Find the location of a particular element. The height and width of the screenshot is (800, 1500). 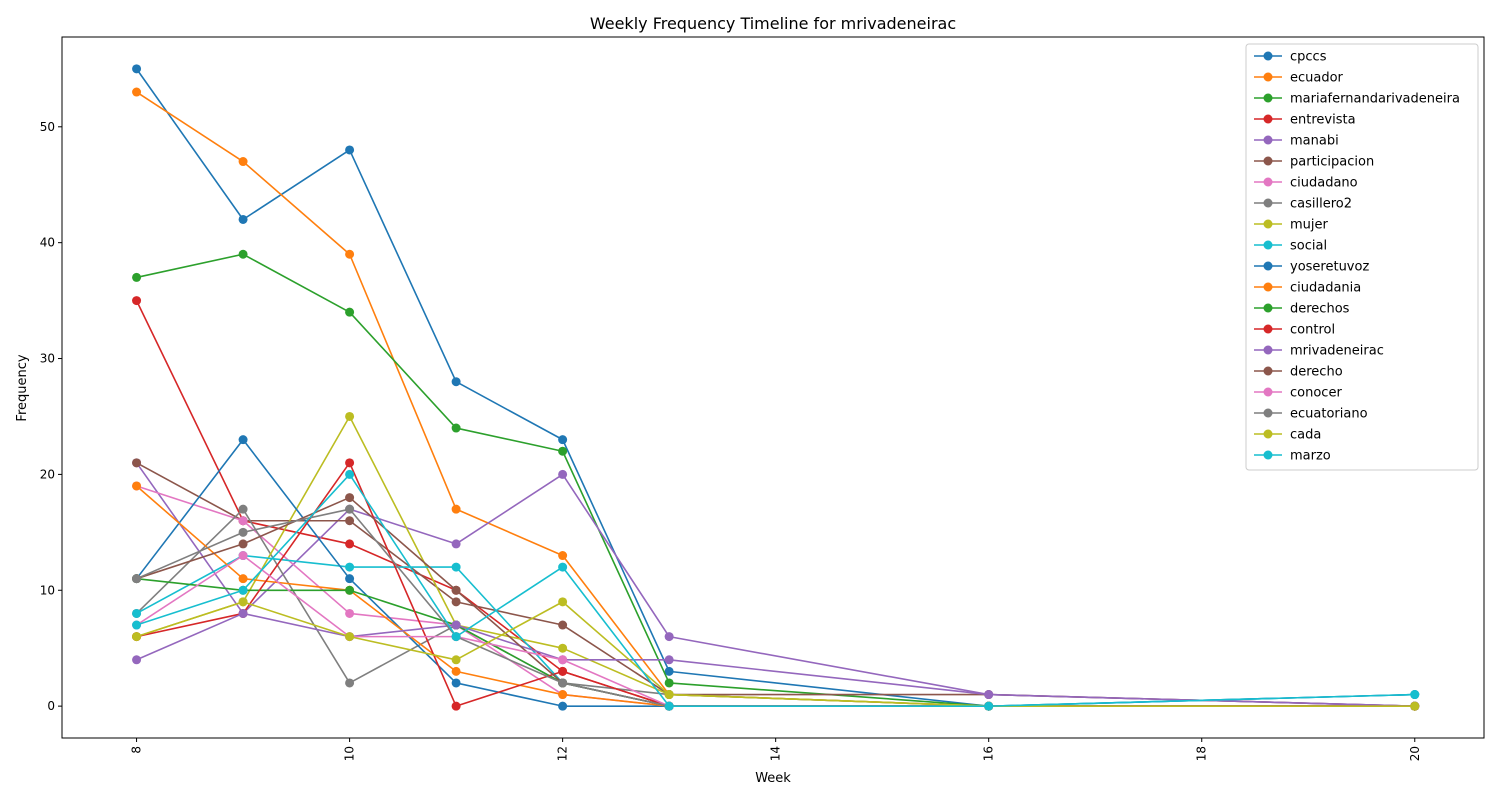

legend-label-casillero2: casillero2 is located at coordinates (1321, 204).